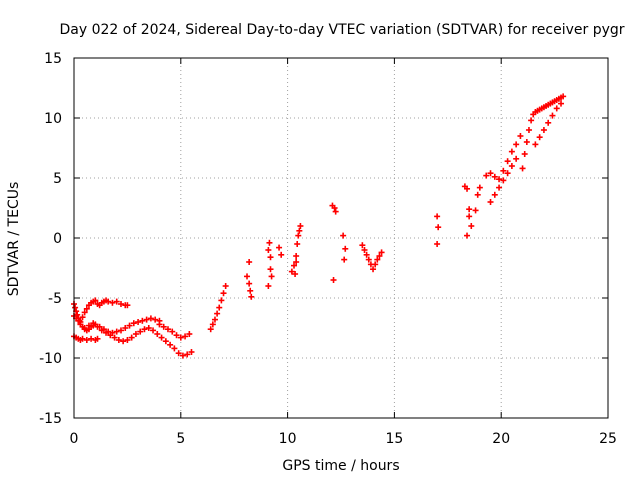 The image size is (640, 480). I want to click on y-tick-label: -10, so click(50, 359).